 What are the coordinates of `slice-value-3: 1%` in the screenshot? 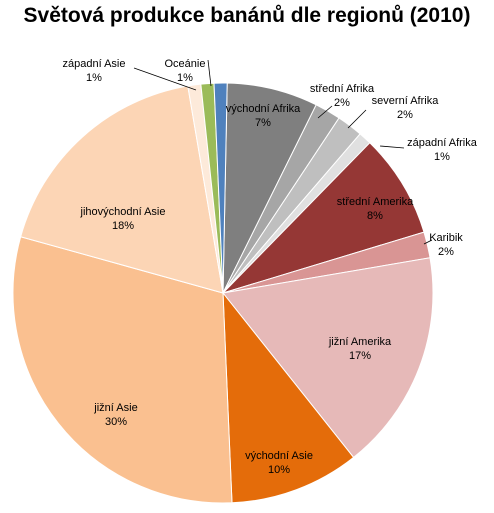 It's located at (442, 157).